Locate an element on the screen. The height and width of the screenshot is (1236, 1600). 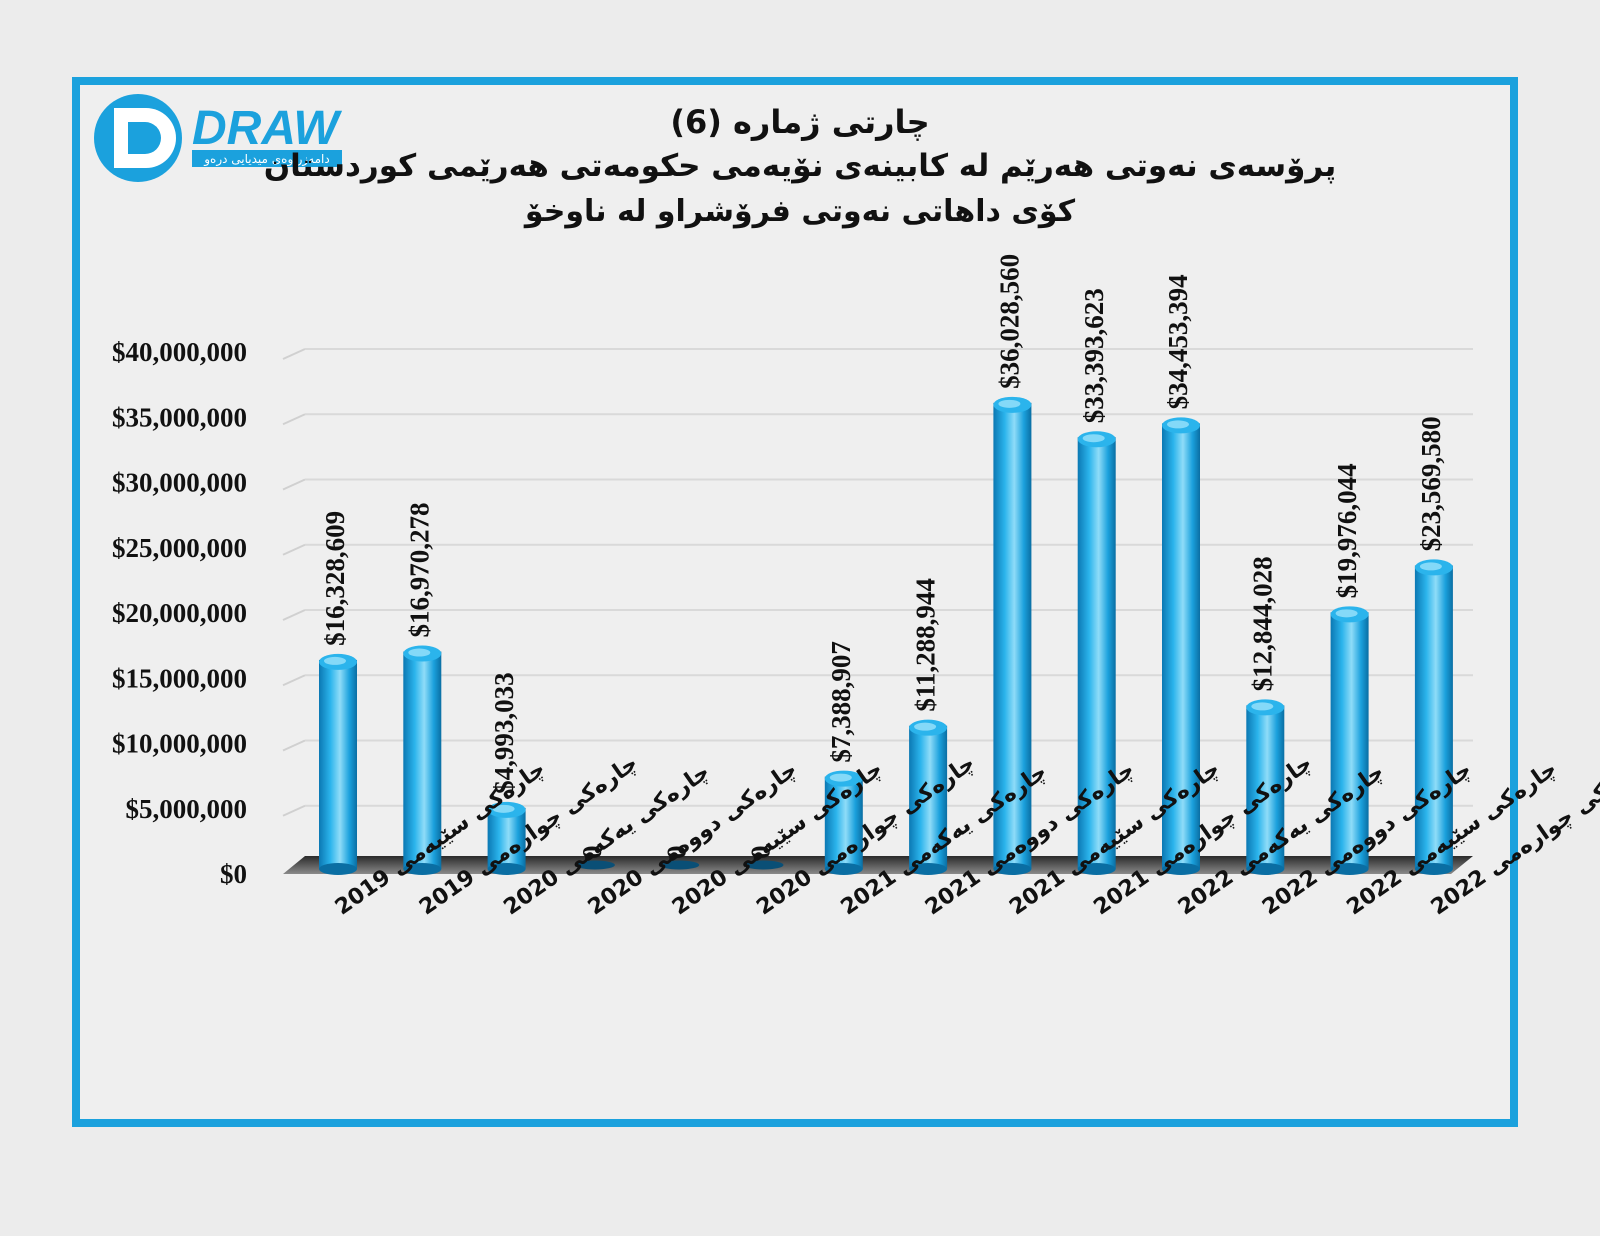
bar-value-label: $16,970,278 is located at coordinates (420, 570).